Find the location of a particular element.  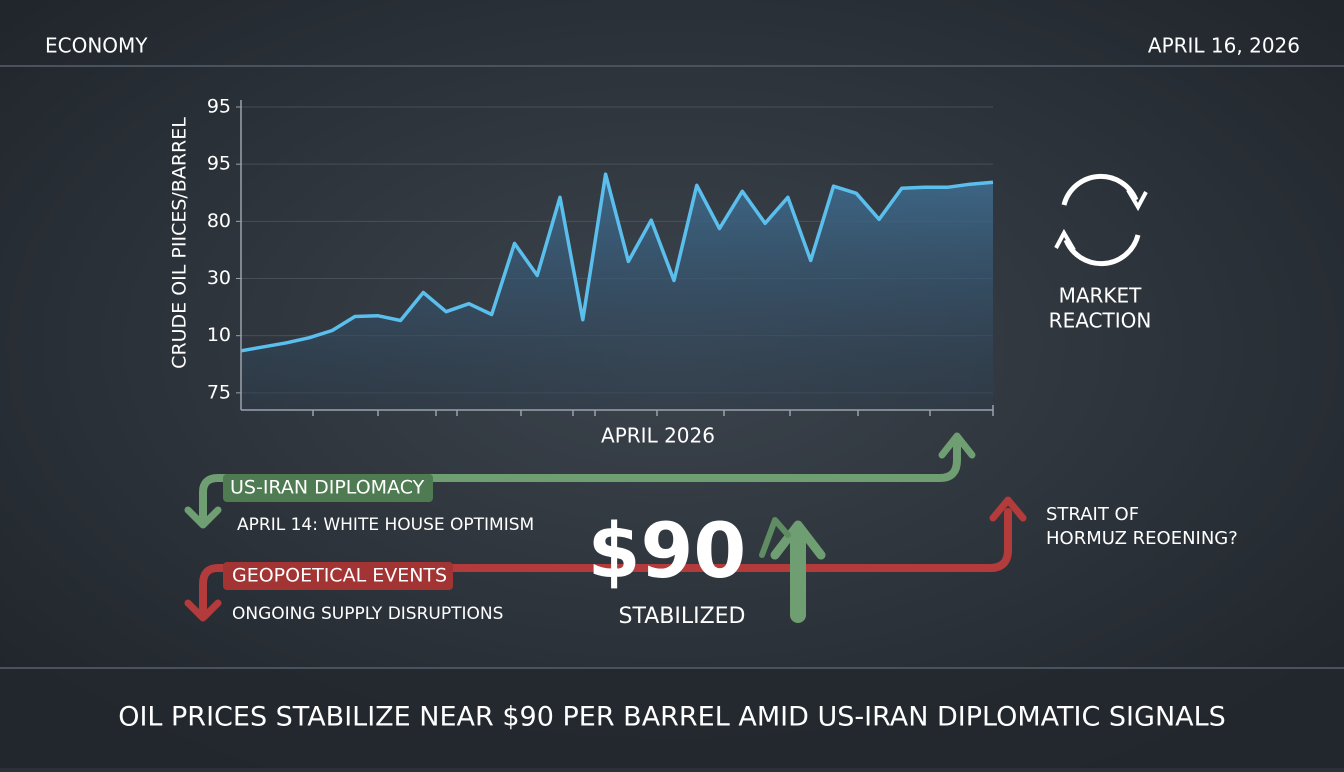

line is located at coordinates (617, 262).